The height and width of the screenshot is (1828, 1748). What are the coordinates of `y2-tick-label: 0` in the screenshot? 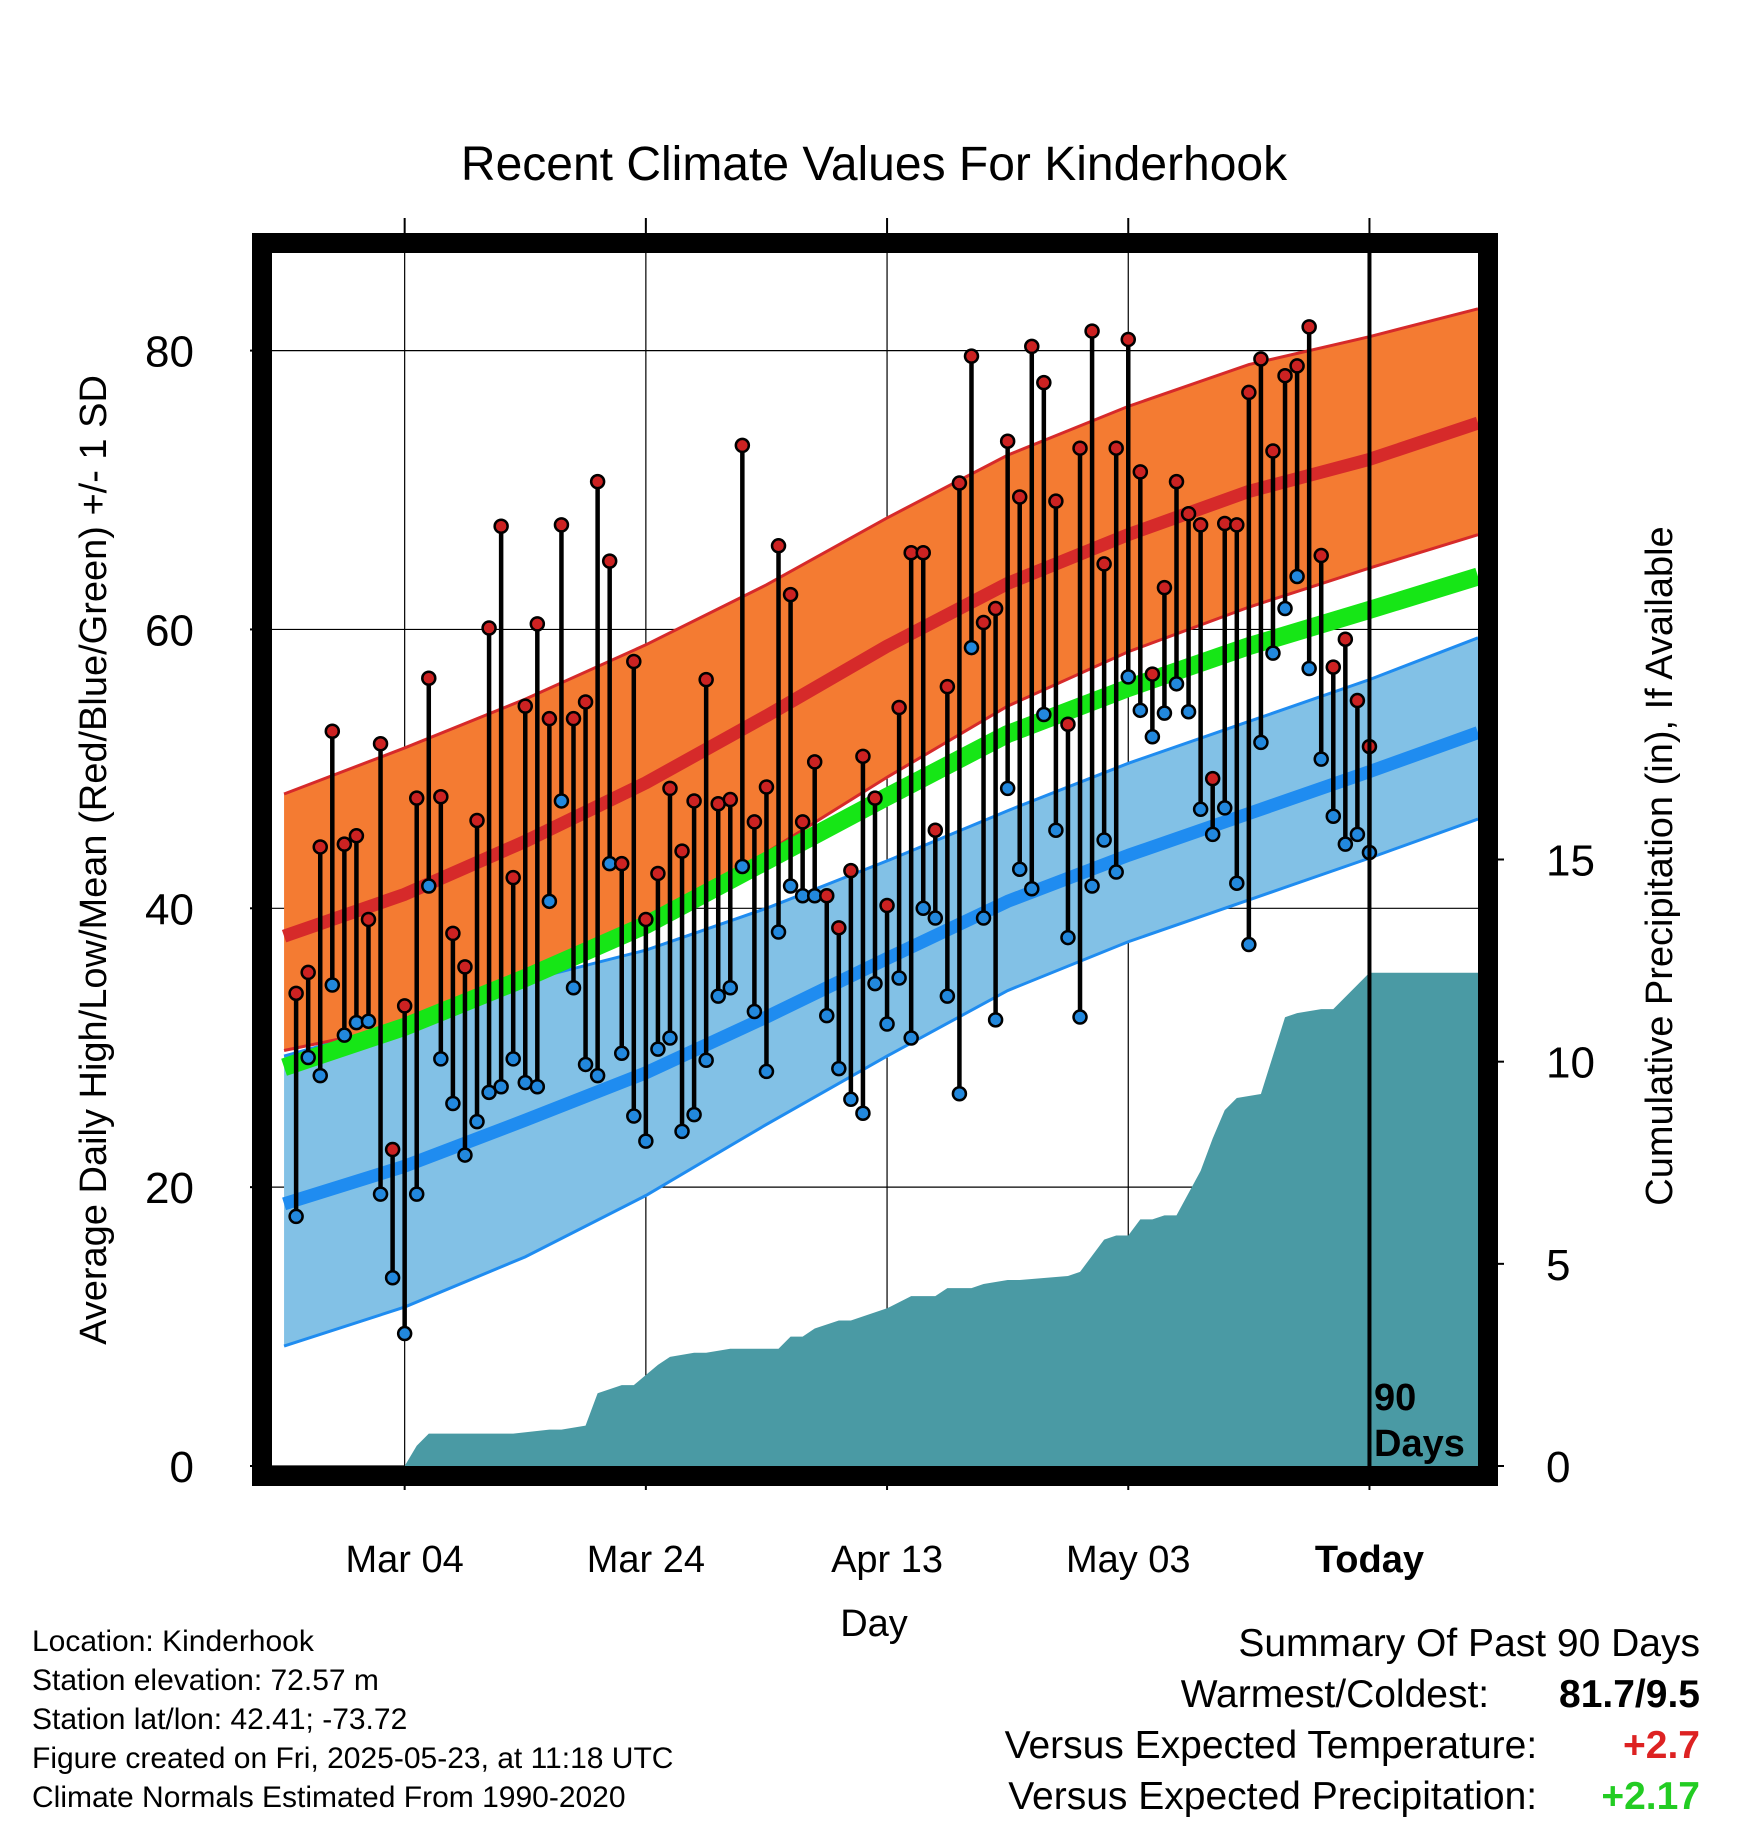 It's located at (1558, 1467).